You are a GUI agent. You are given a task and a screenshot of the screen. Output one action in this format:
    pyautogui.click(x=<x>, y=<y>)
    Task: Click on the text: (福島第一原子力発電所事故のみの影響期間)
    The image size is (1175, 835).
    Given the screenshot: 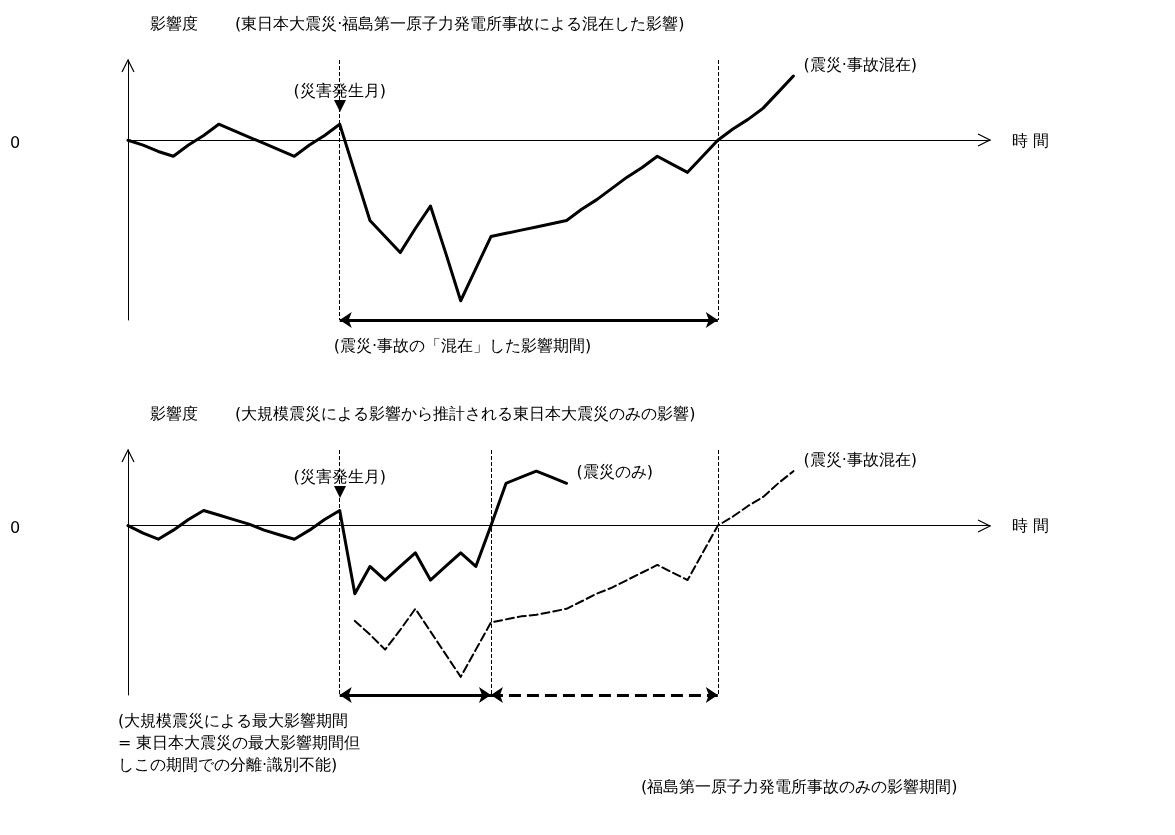 What is the action you would take?
    pyautogui.click(x=799, y=786)
    